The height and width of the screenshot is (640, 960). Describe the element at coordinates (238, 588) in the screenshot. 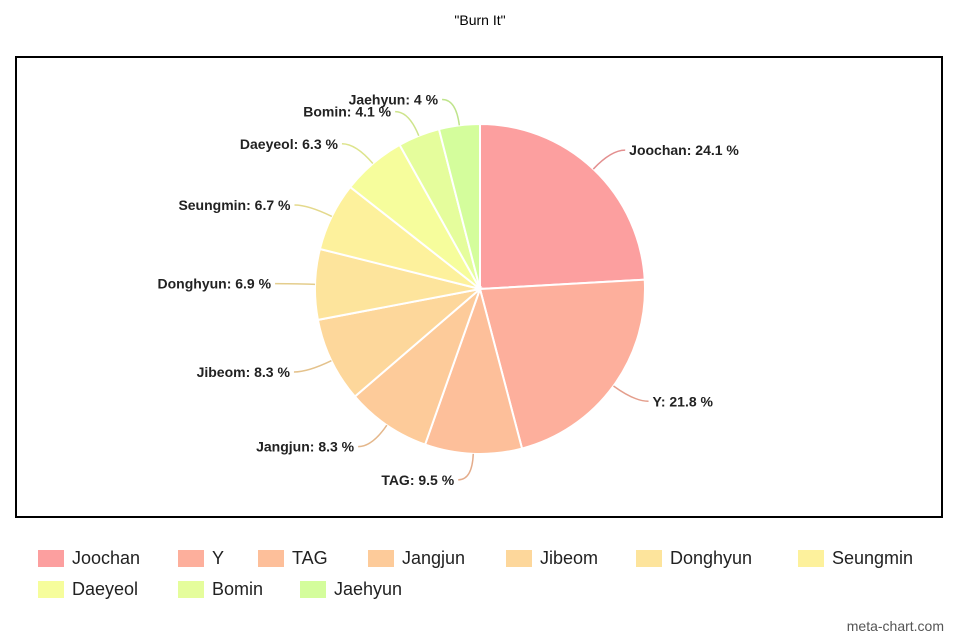

I see `legend-label: Bomin` at that location.